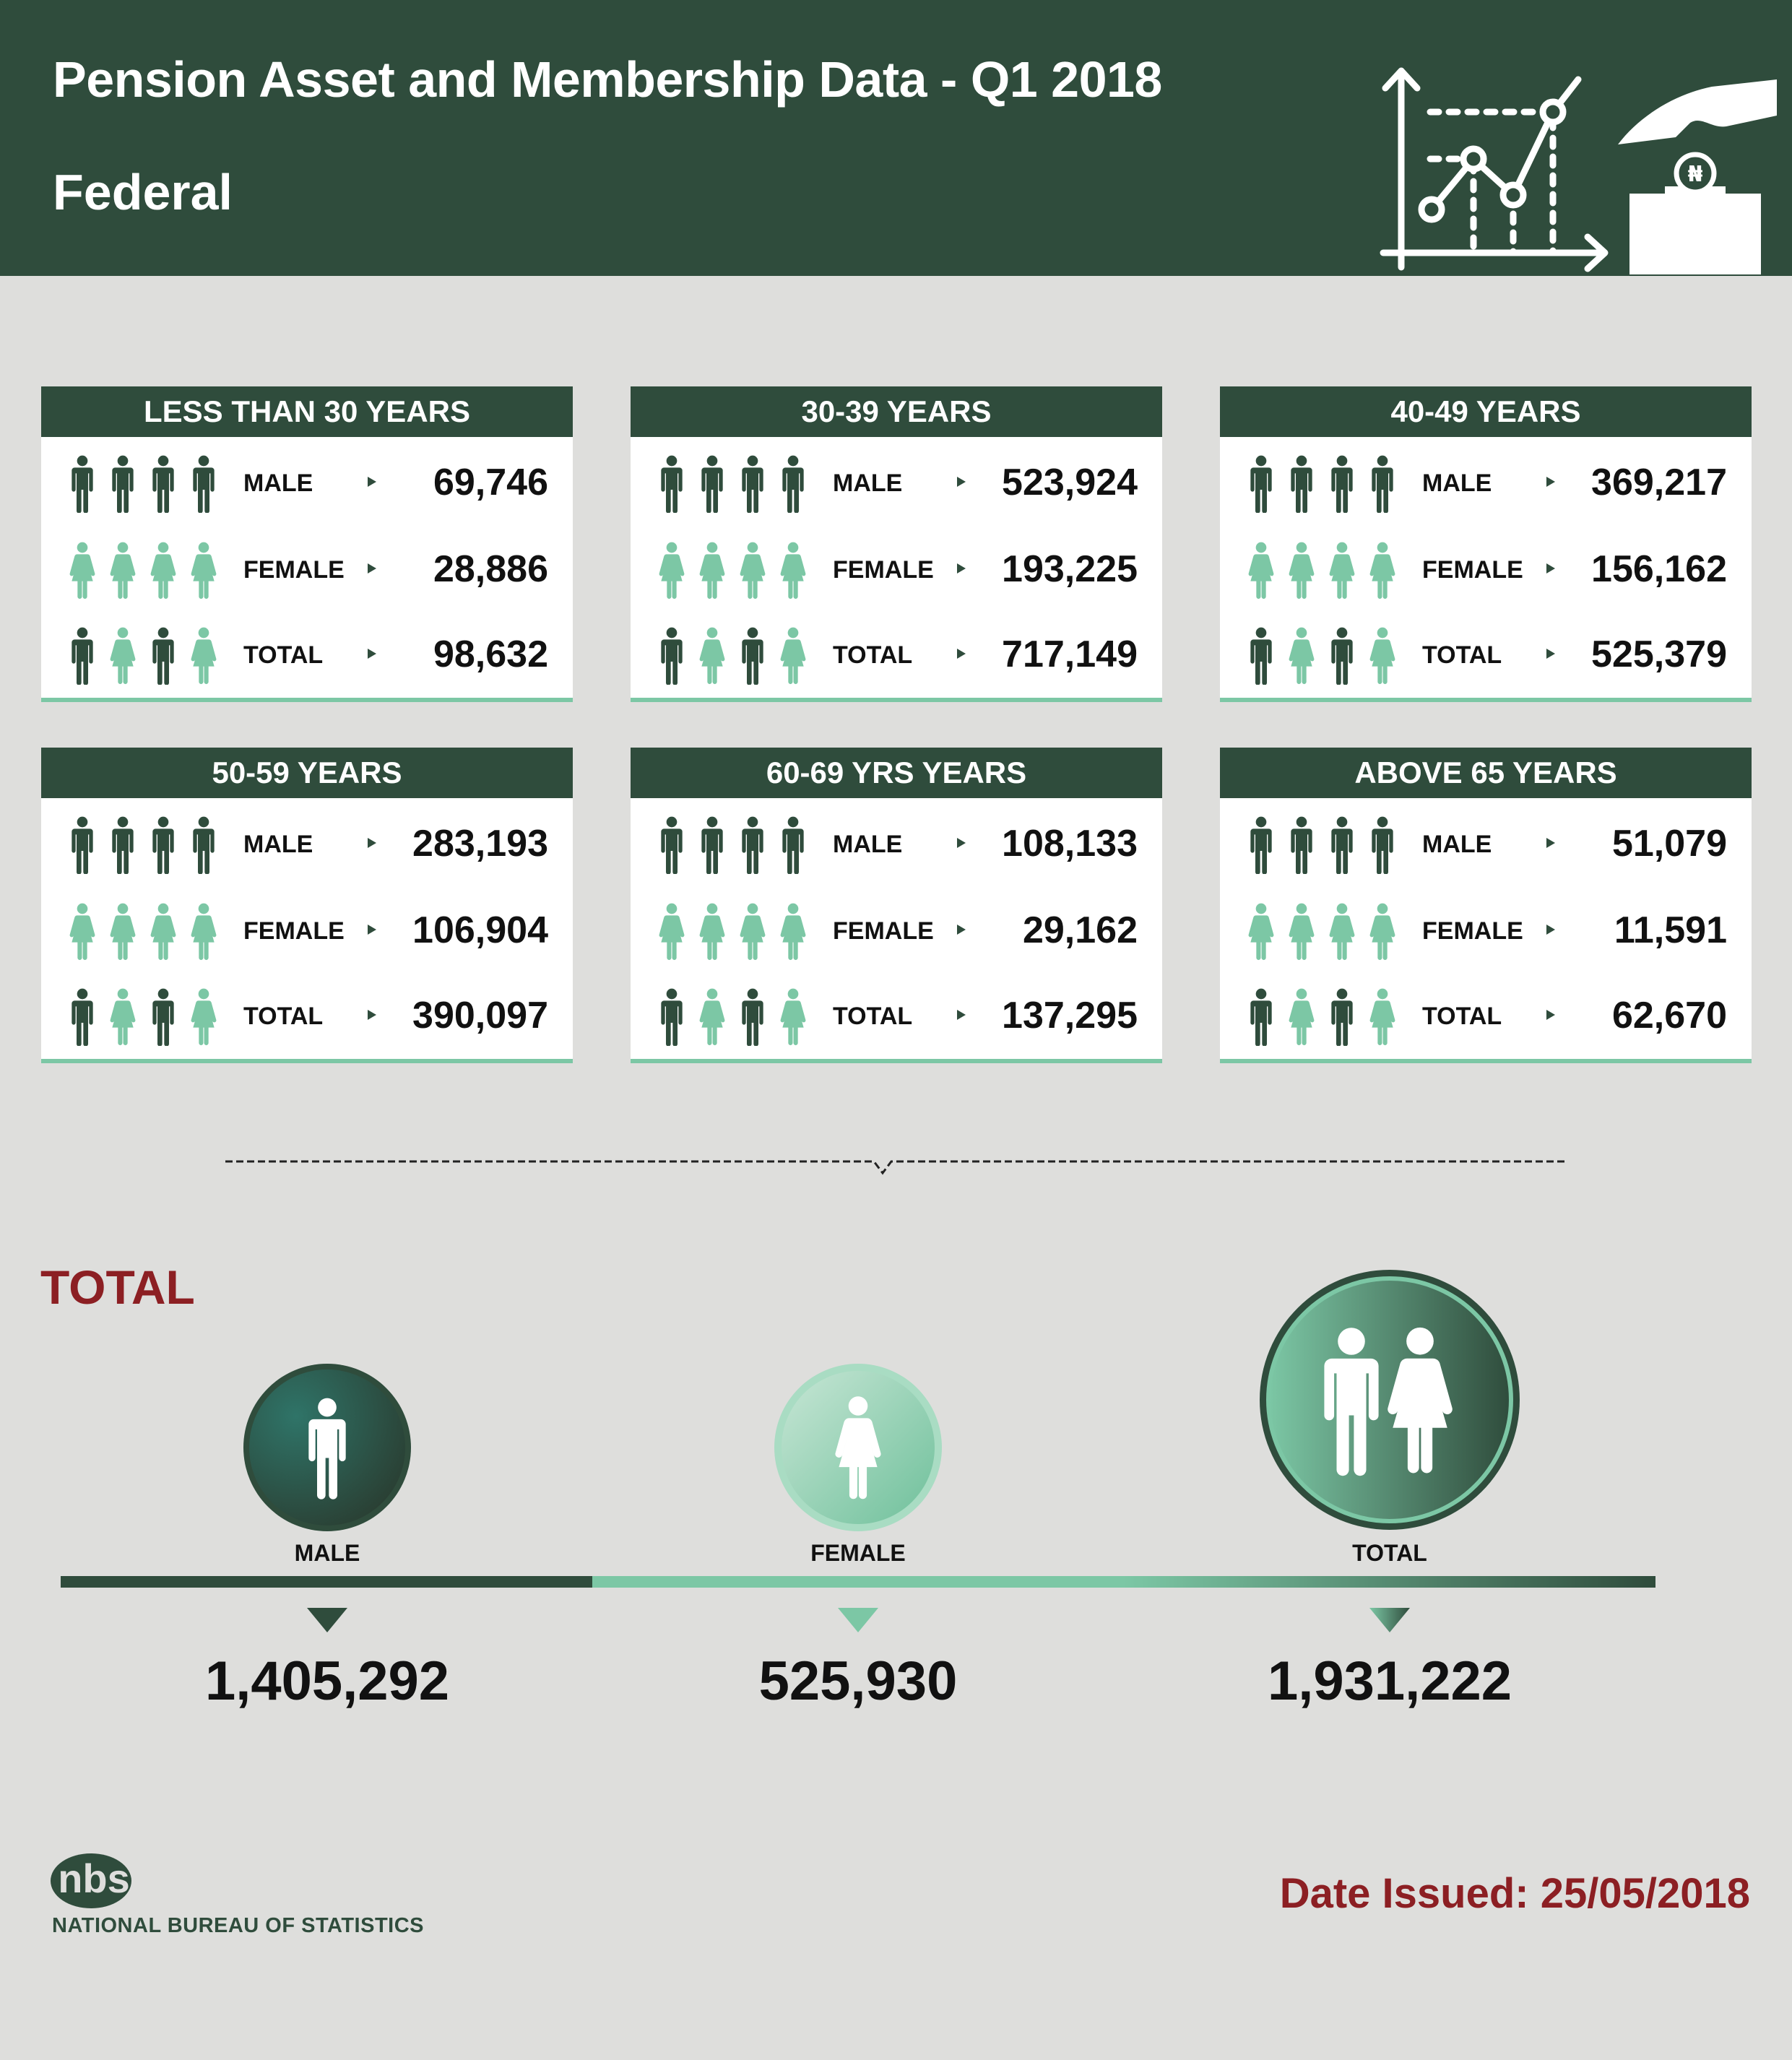 This screenshot has width=1792, height=2060. Describe the element at coordinates (896, 571) in the screenshot. I see `age-group-row-female: FEMALE 193,225` at that location.